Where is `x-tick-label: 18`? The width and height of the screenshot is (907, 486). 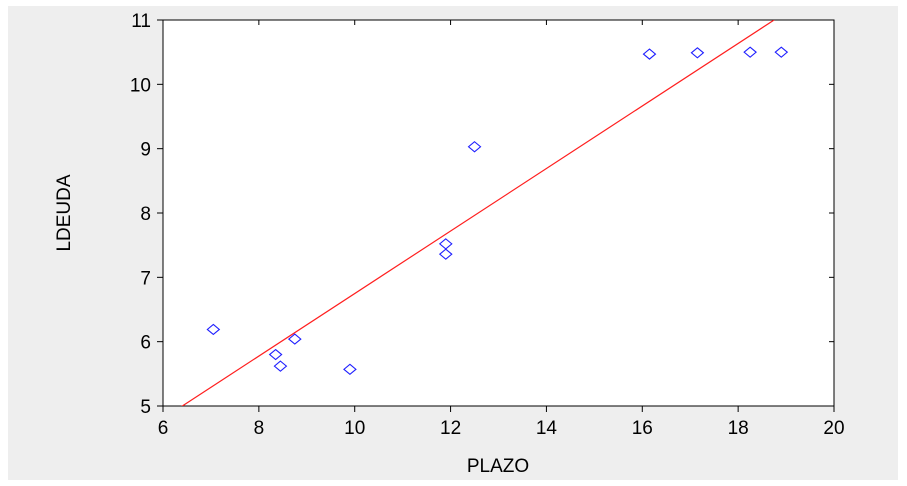
x-tick-label: 18 is located at coordinates (738, 428).